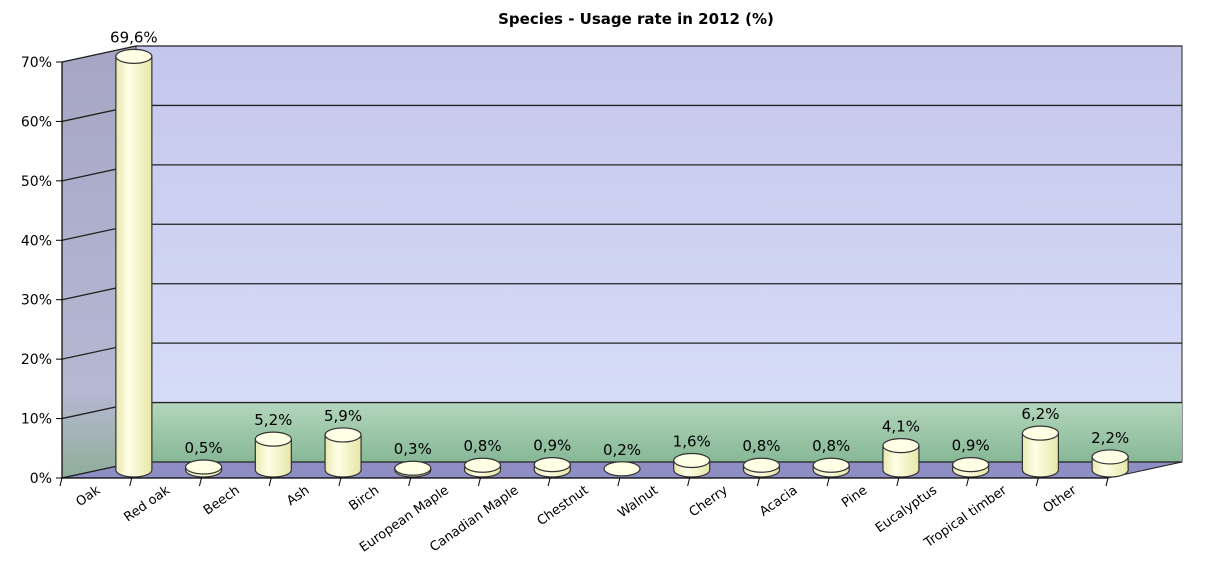  I want to click on chart-title: Species - Usage rate in 2012 (%), so click(636, 19).